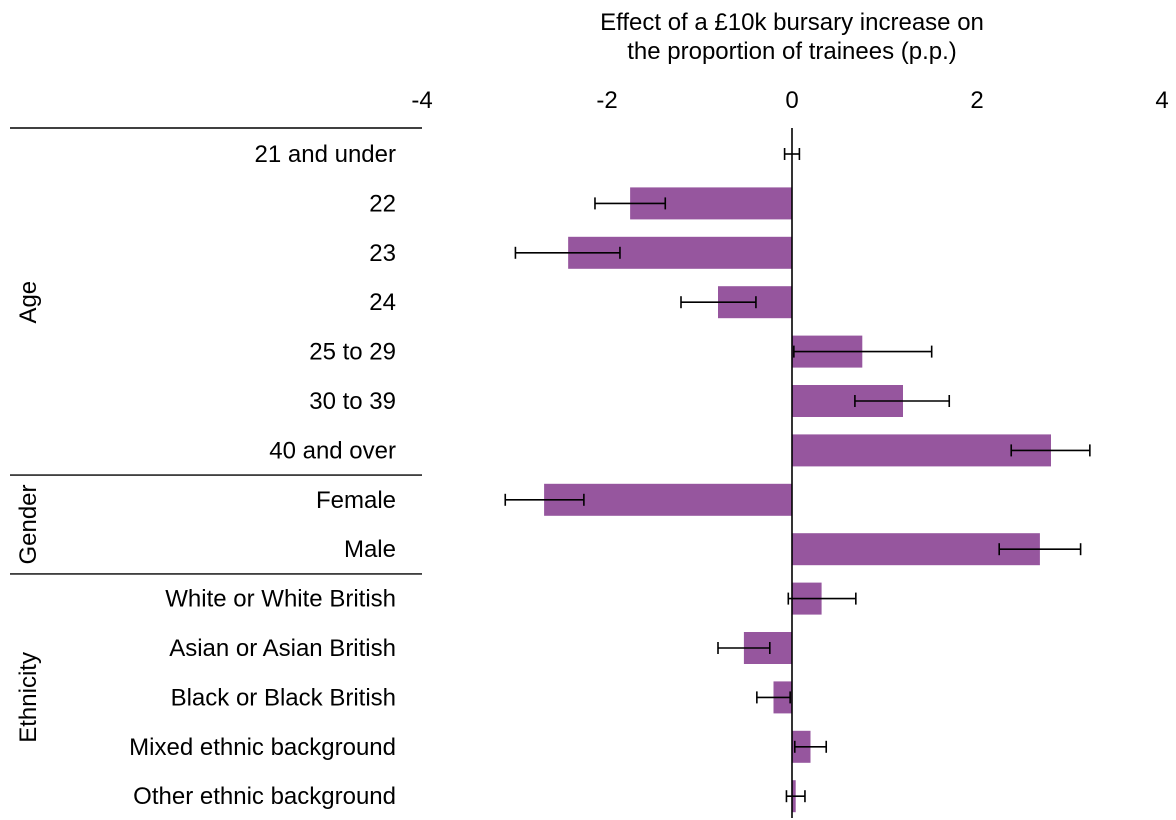  What do you see at coordinates (606, 100) in the screenshot?
I see `x-tick-label: -2` at bounding box center [606, 100].